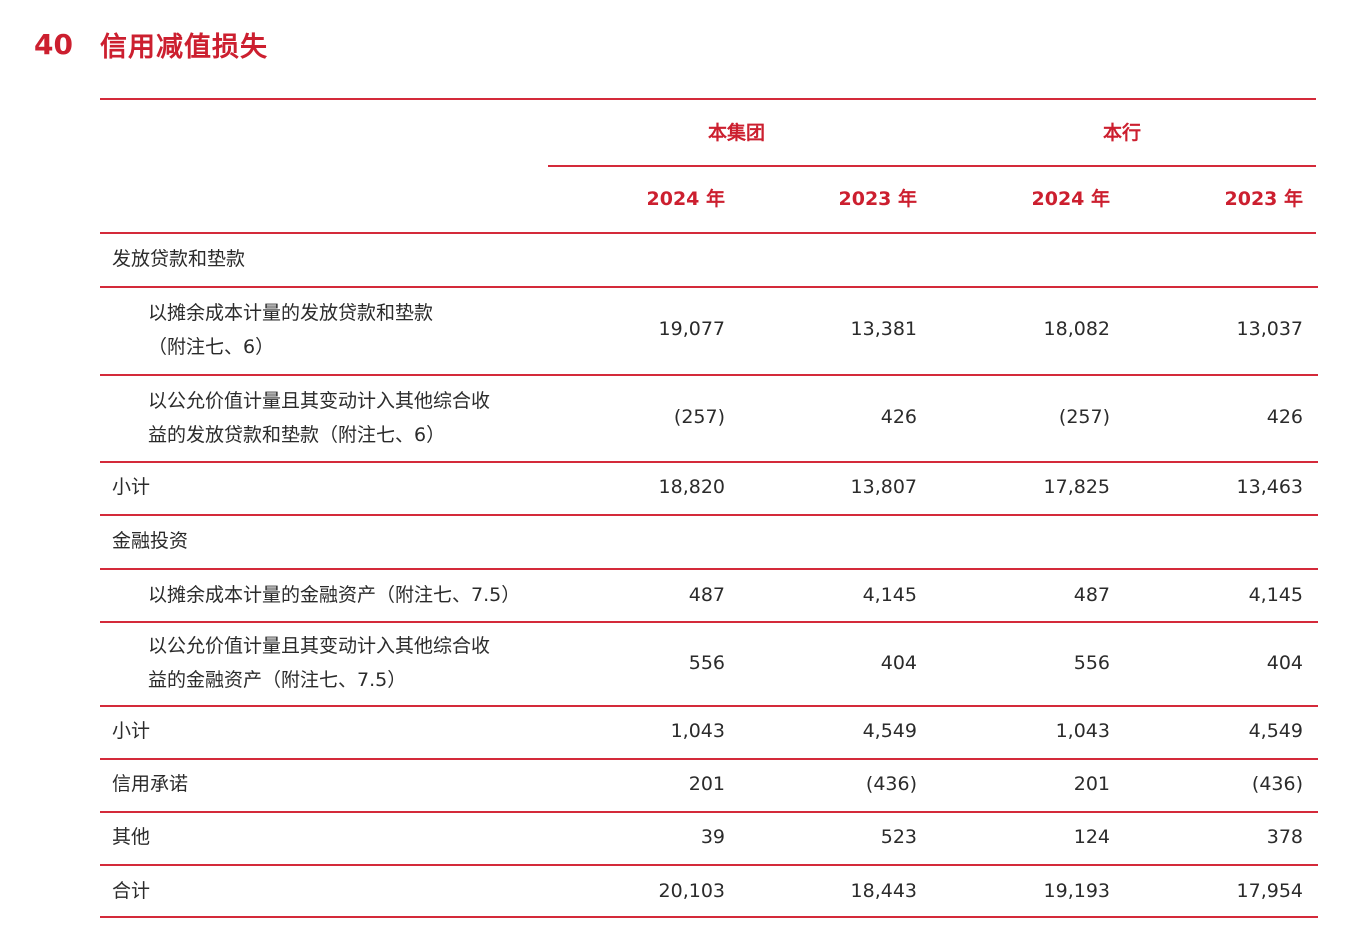 The width and height of the screenshot is (1368, 934). Describe the element at coordinates (131, 837) in the screenshot. I see `row-label: 其他` at that location.